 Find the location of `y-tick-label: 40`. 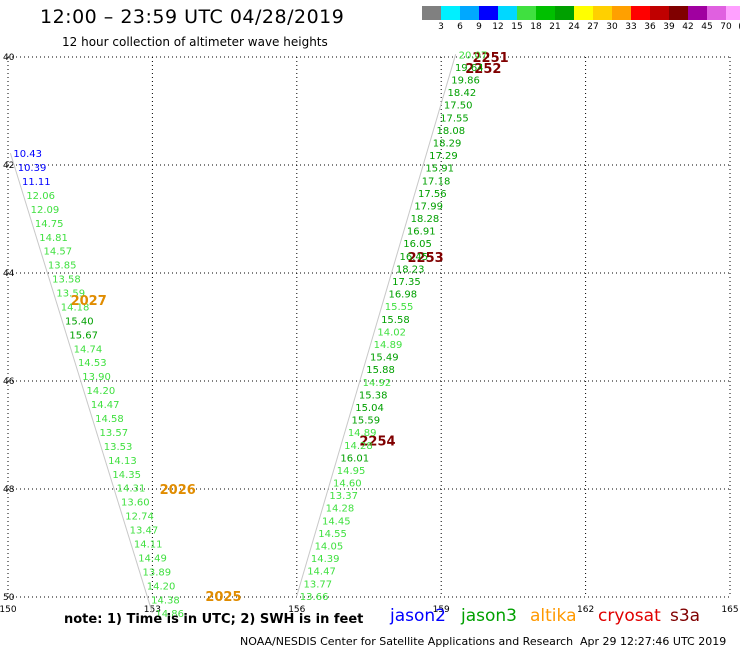

y-tick-label: 40 is located at coordinates (9, 58).